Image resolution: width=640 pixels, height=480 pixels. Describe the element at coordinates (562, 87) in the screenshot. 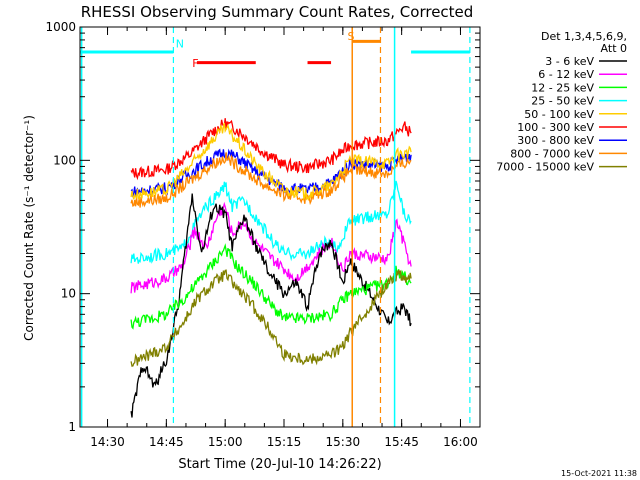

I see `legend-label-12-25-kev: 12 - 25 keV` at that location.